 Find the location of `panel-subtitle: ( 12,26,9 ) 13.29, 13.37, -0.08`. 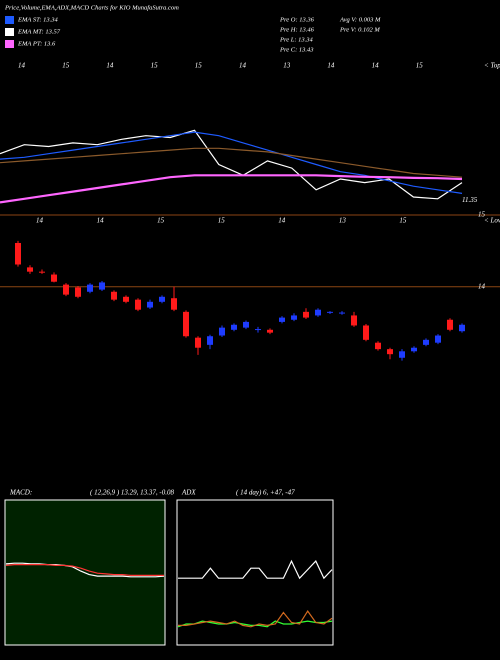

panel-subtitle: ( 12,26,9 ) 13.29, 13.37, -0.08 is located at coordinates (132, 493).